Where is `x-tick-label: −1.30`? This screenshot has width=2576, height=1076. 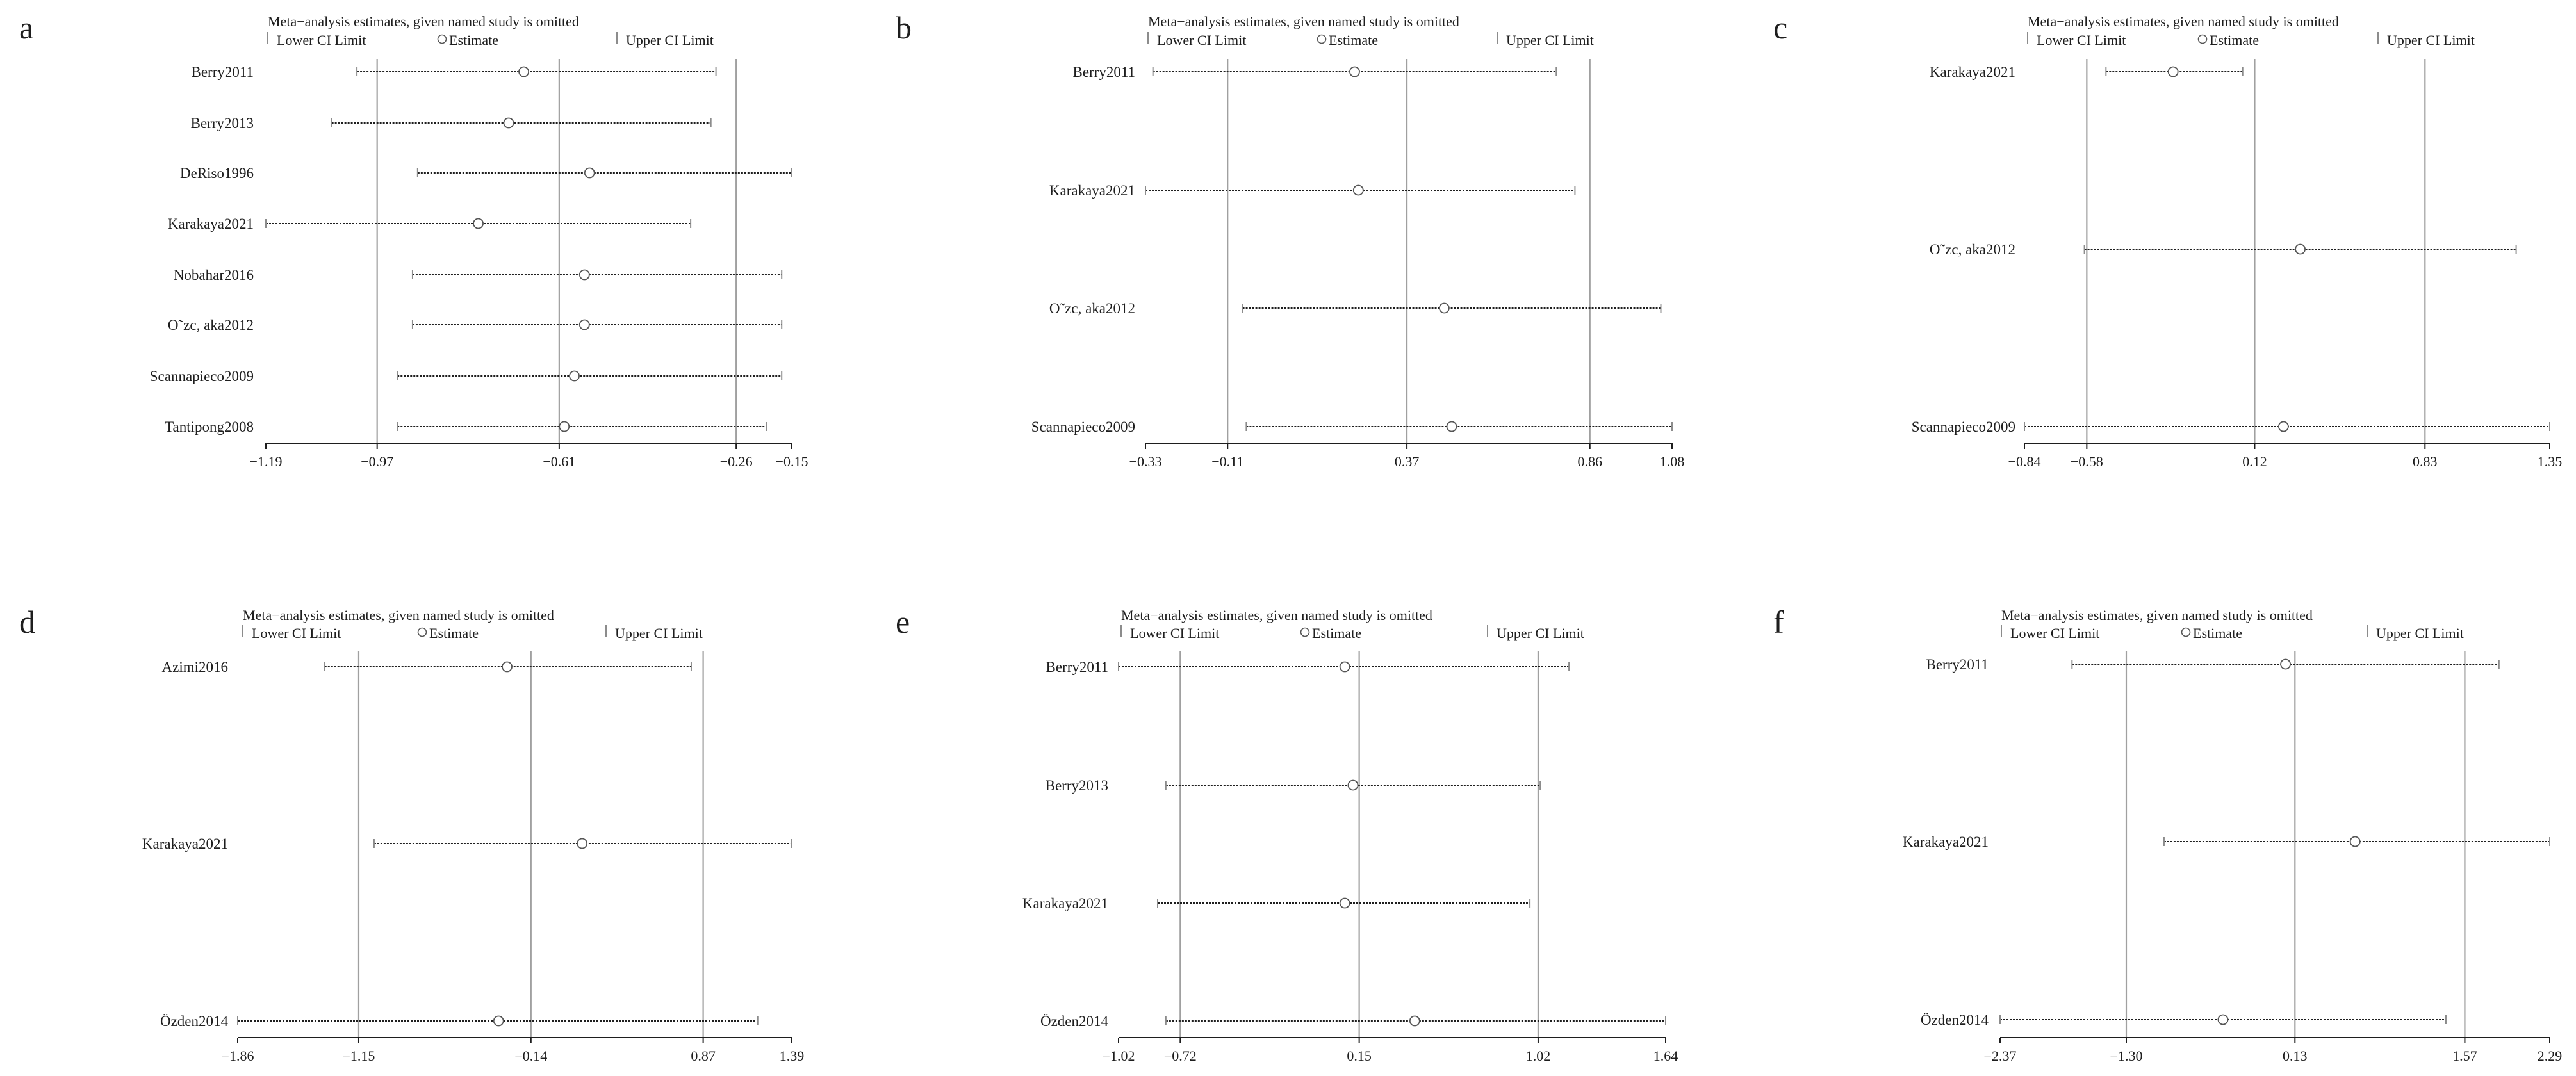
x-tick-label: −1.30 is located at coordinates (2126, 1056).